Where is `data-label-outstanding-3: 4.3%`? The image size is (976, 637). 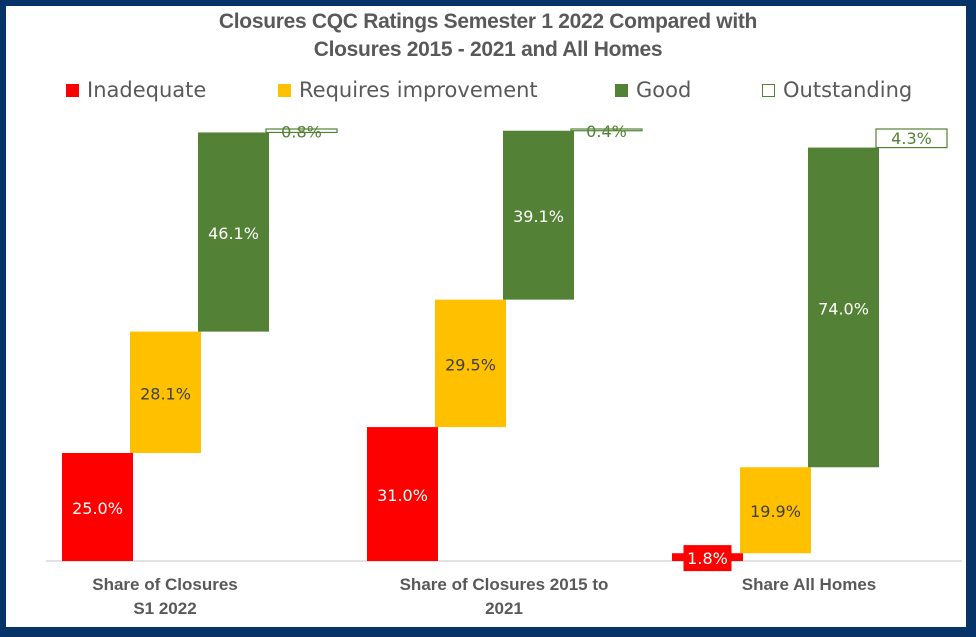
data-label-outstanding-3: 4.3% is located at coordinates (911, 138).